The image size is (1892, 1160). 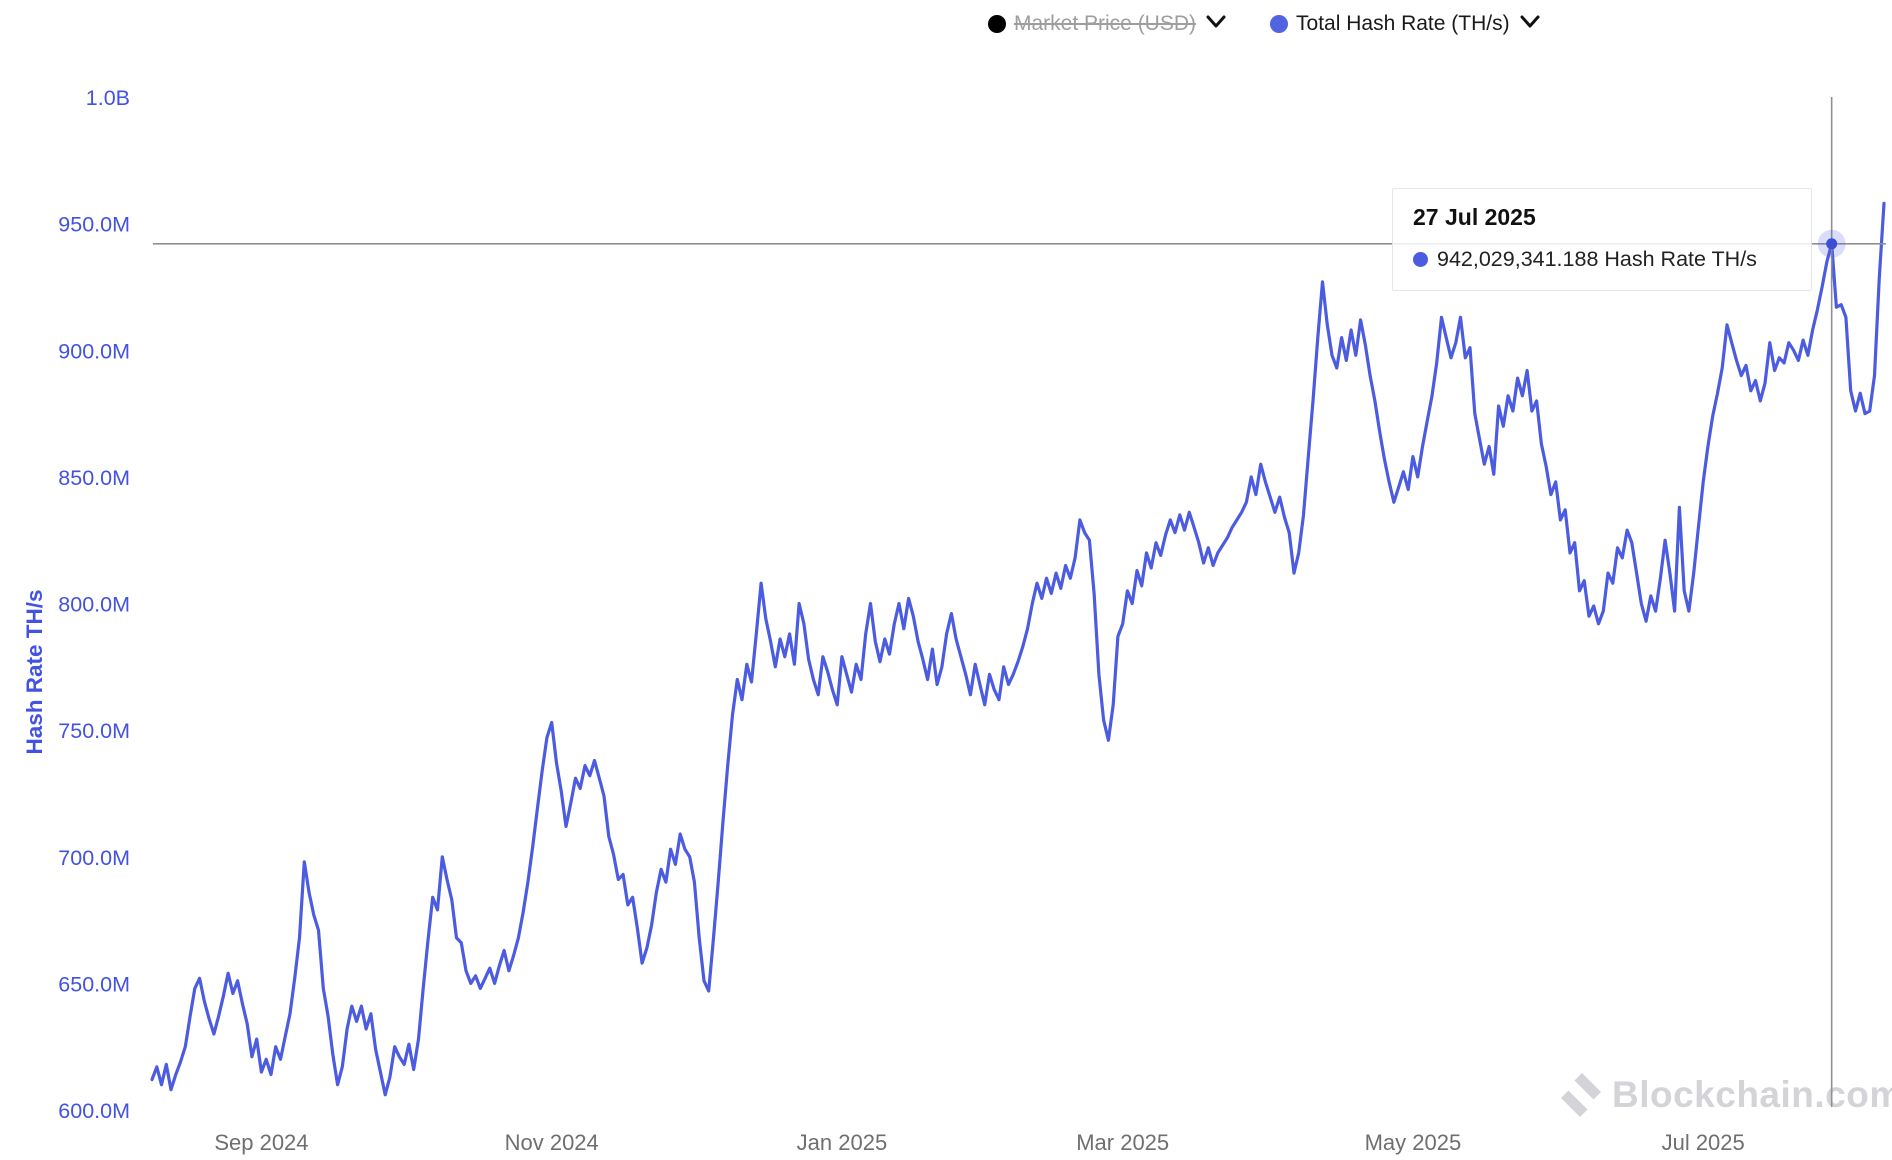 I want to click on blockchain-watermark: Blockchain.com, so click(x=1726, y=1095).